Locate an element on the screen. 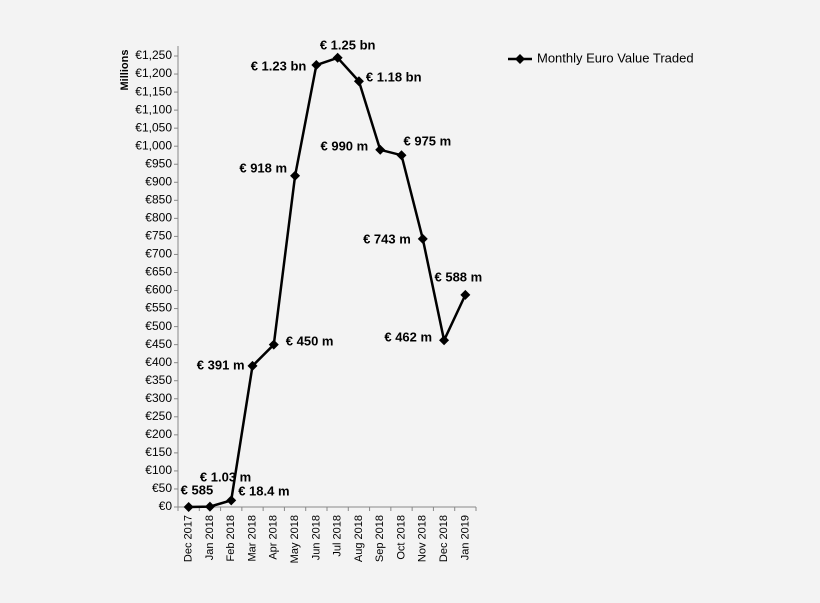 This screenshot has width=820, height=603. y-tick-label: €650 is located at coordinates (158, 272).